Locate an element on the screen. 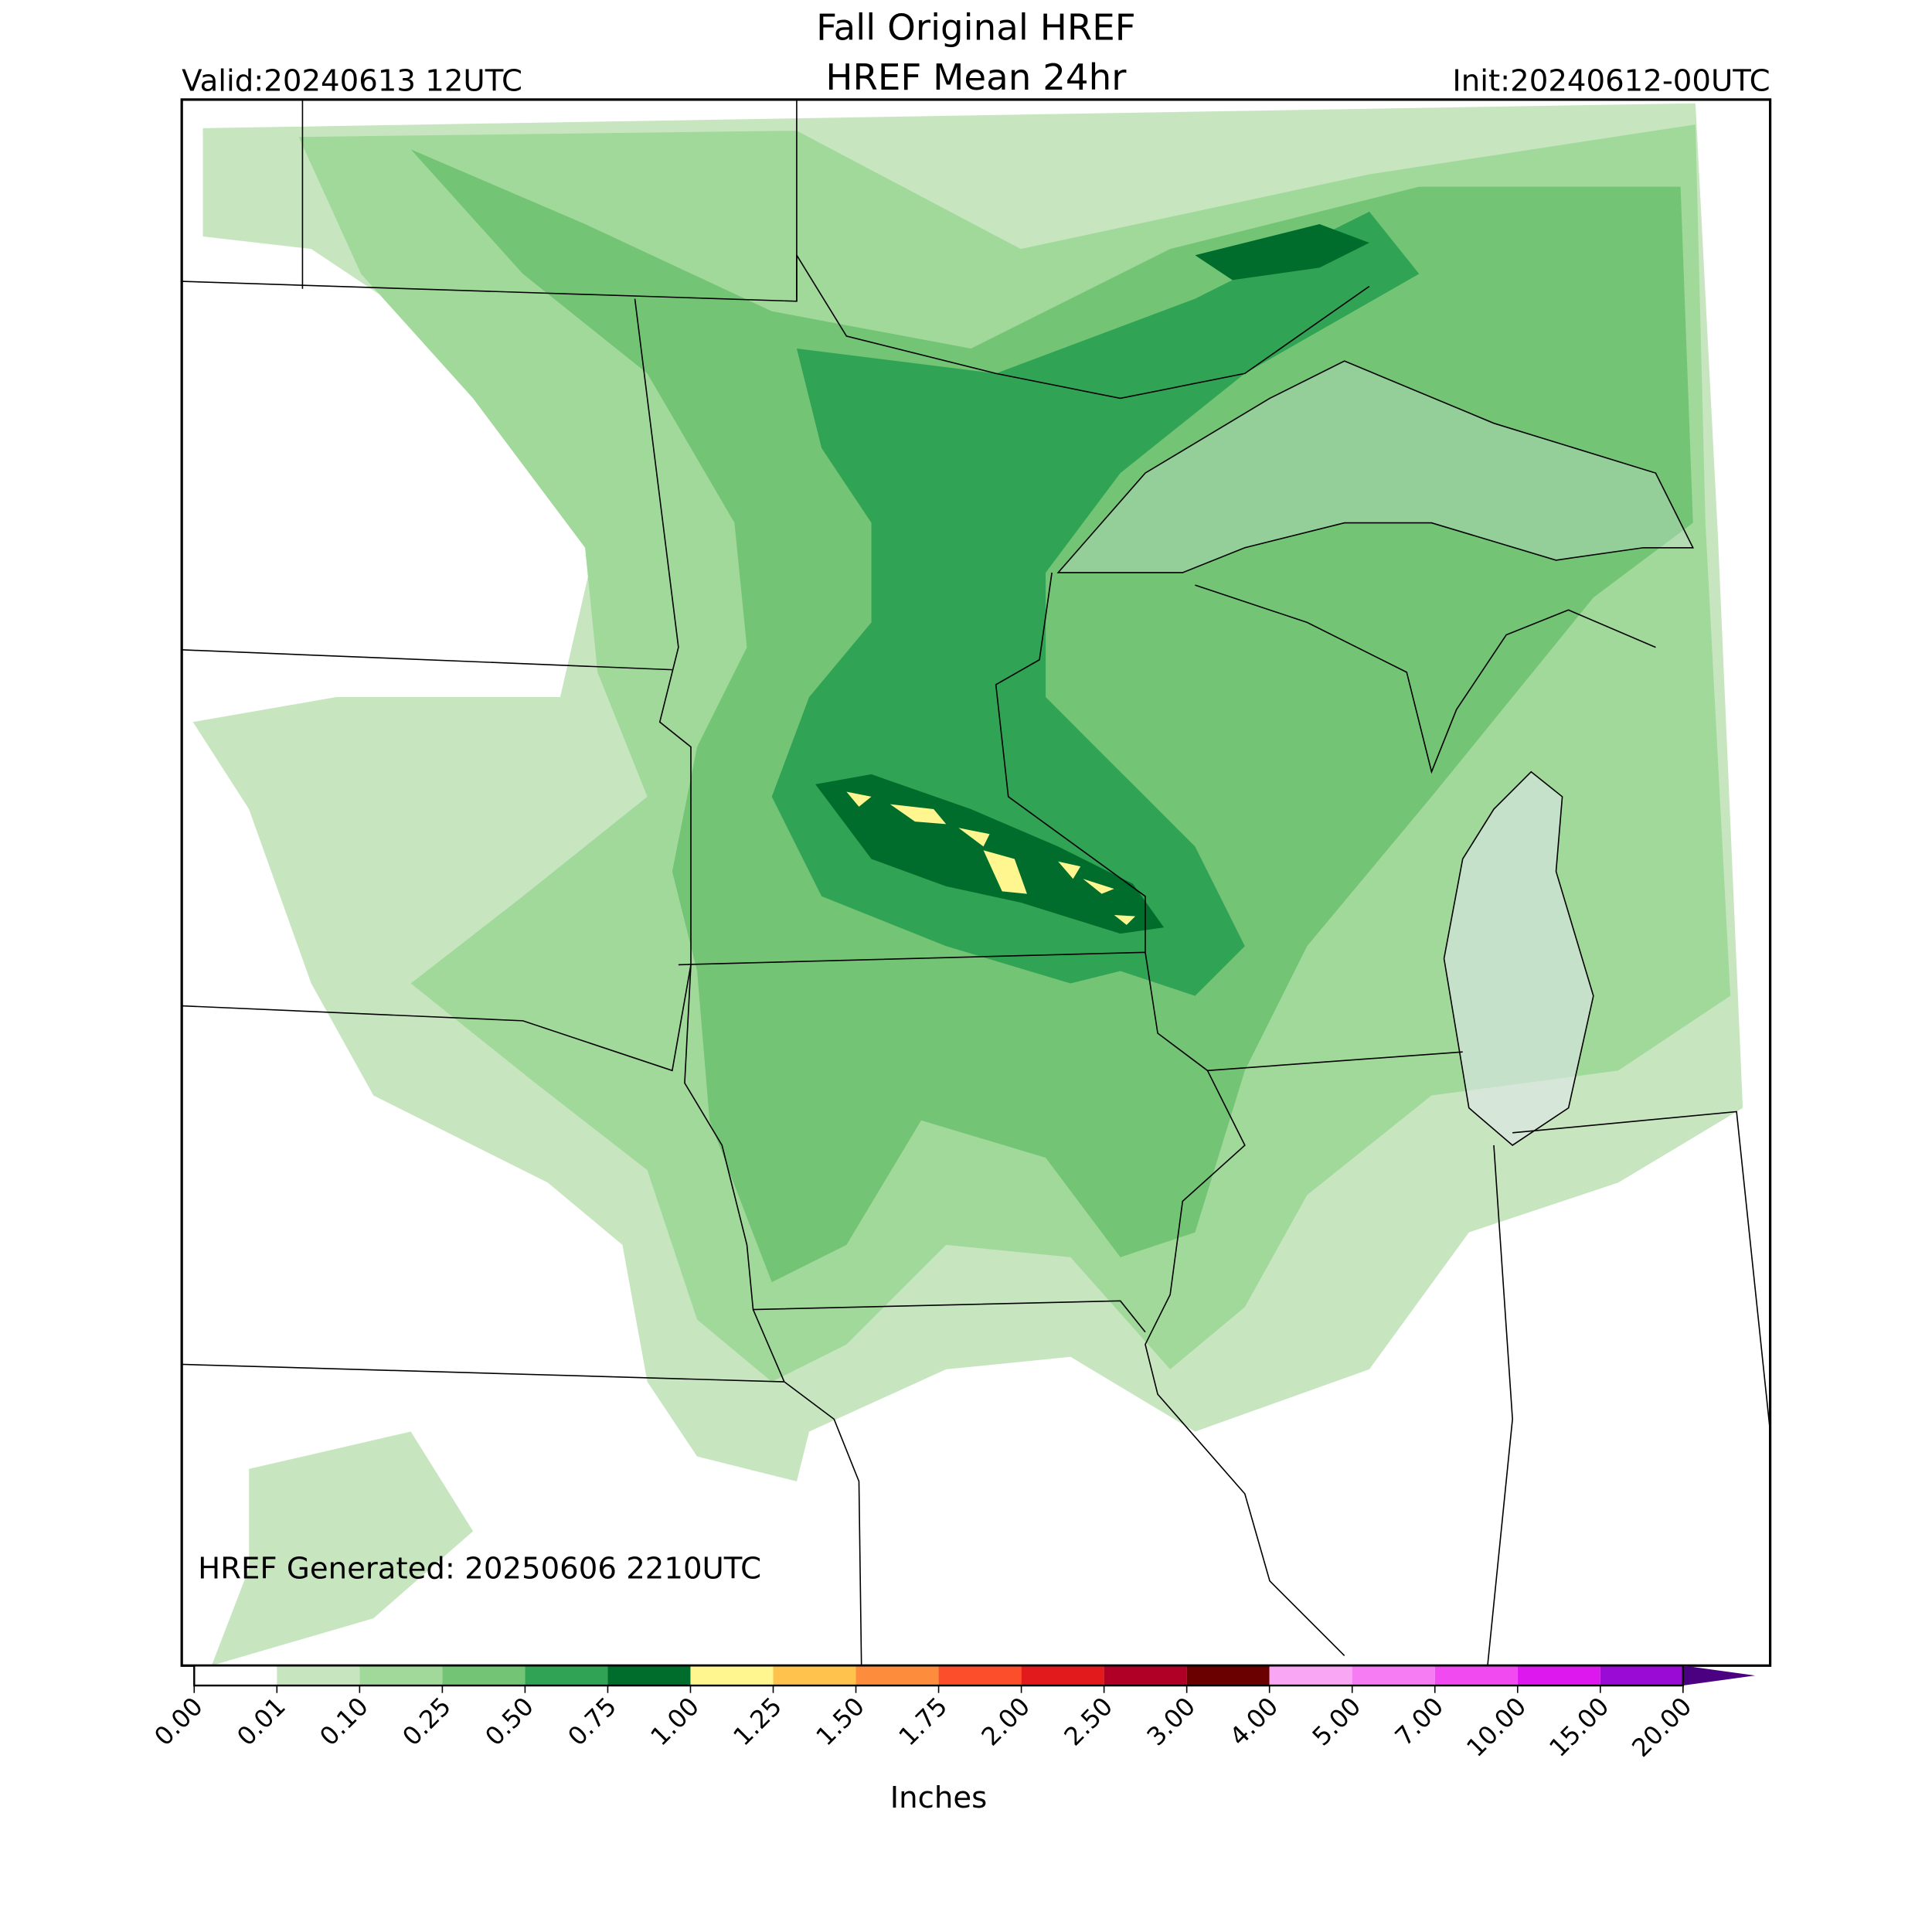  colorbar-tick-label: 10.00 is located at coordinates (1497, 1728).